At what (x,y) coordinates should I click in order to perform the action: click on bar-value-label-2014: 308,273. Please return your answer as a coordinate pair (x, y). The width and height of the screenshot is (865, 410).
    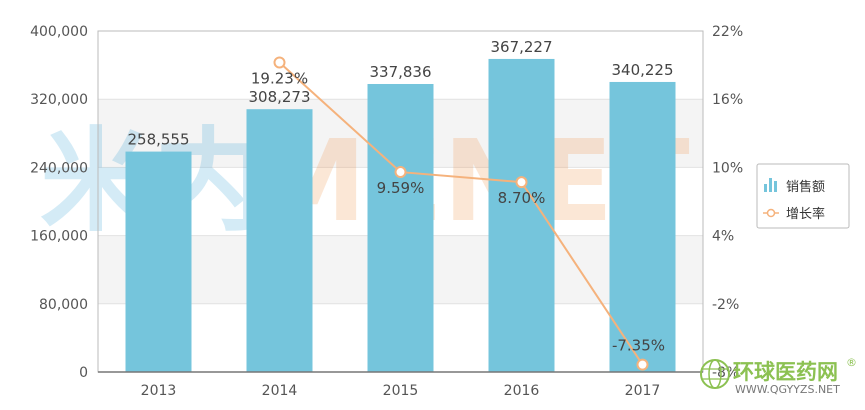
    Looking at the image, I should click on (279, 97).